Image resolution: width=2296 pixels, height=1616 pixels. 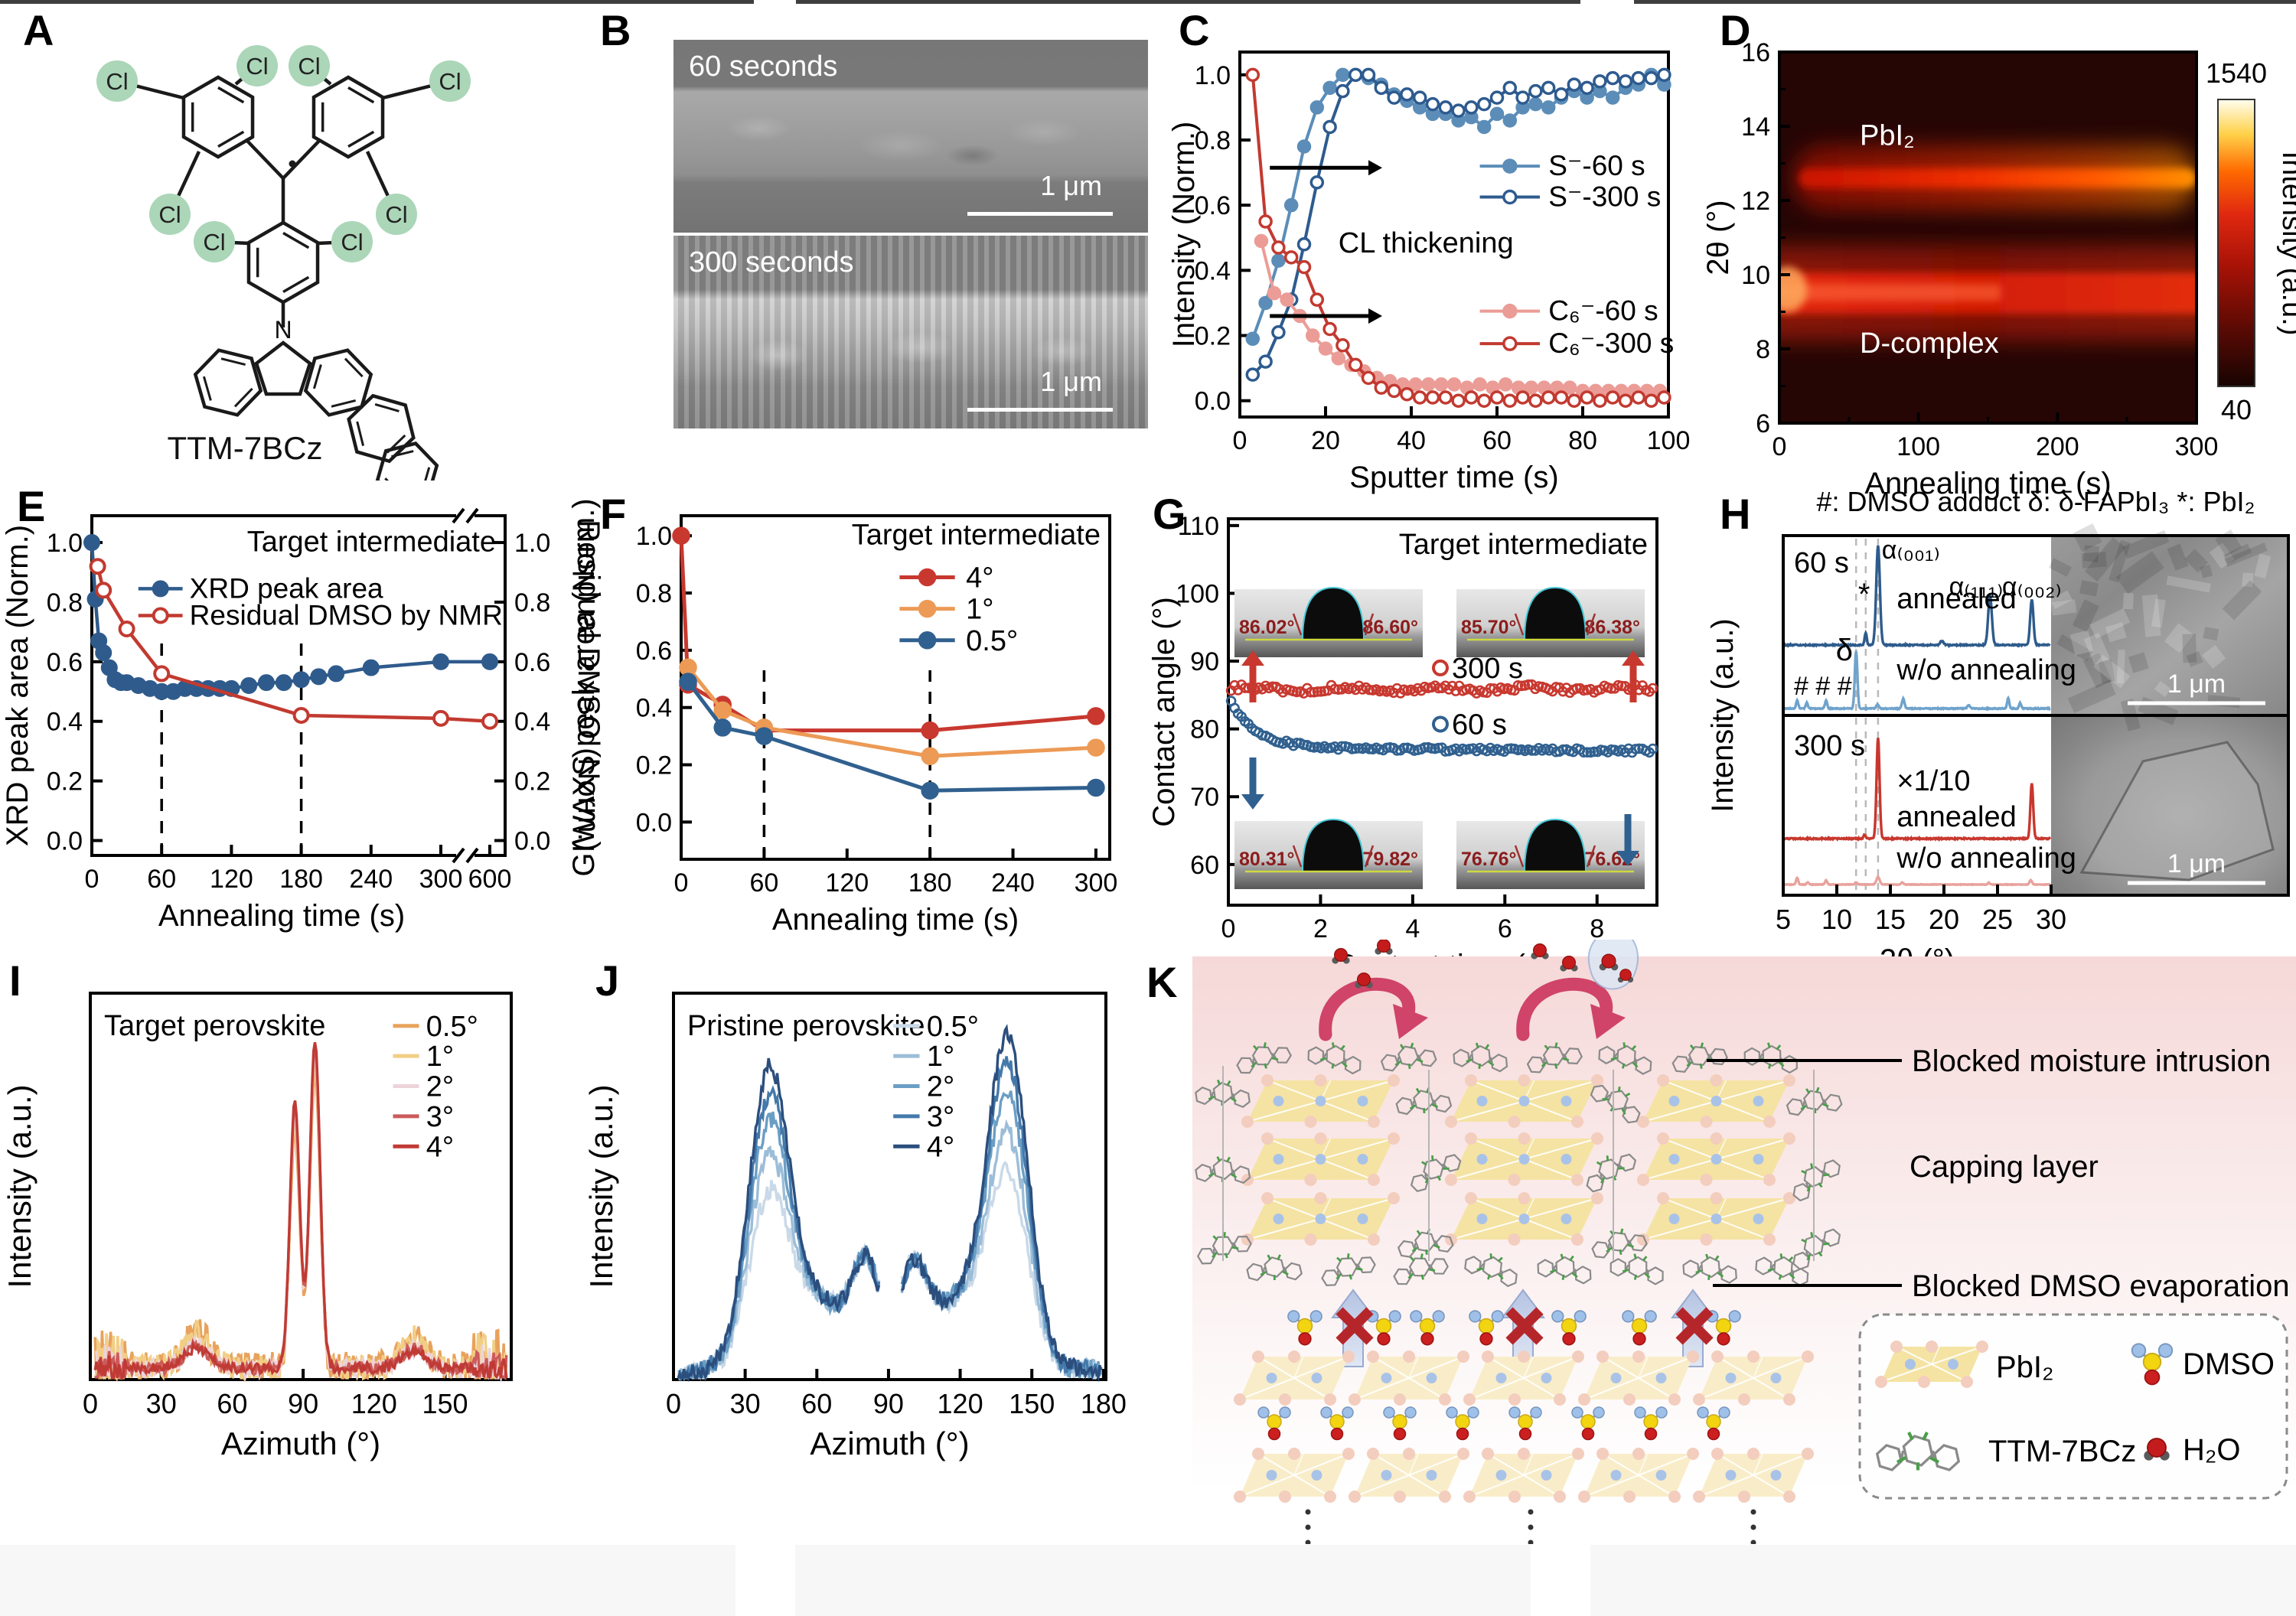 I want to click on svg-text: Sputter time (s), so click(x=1453, y=477).